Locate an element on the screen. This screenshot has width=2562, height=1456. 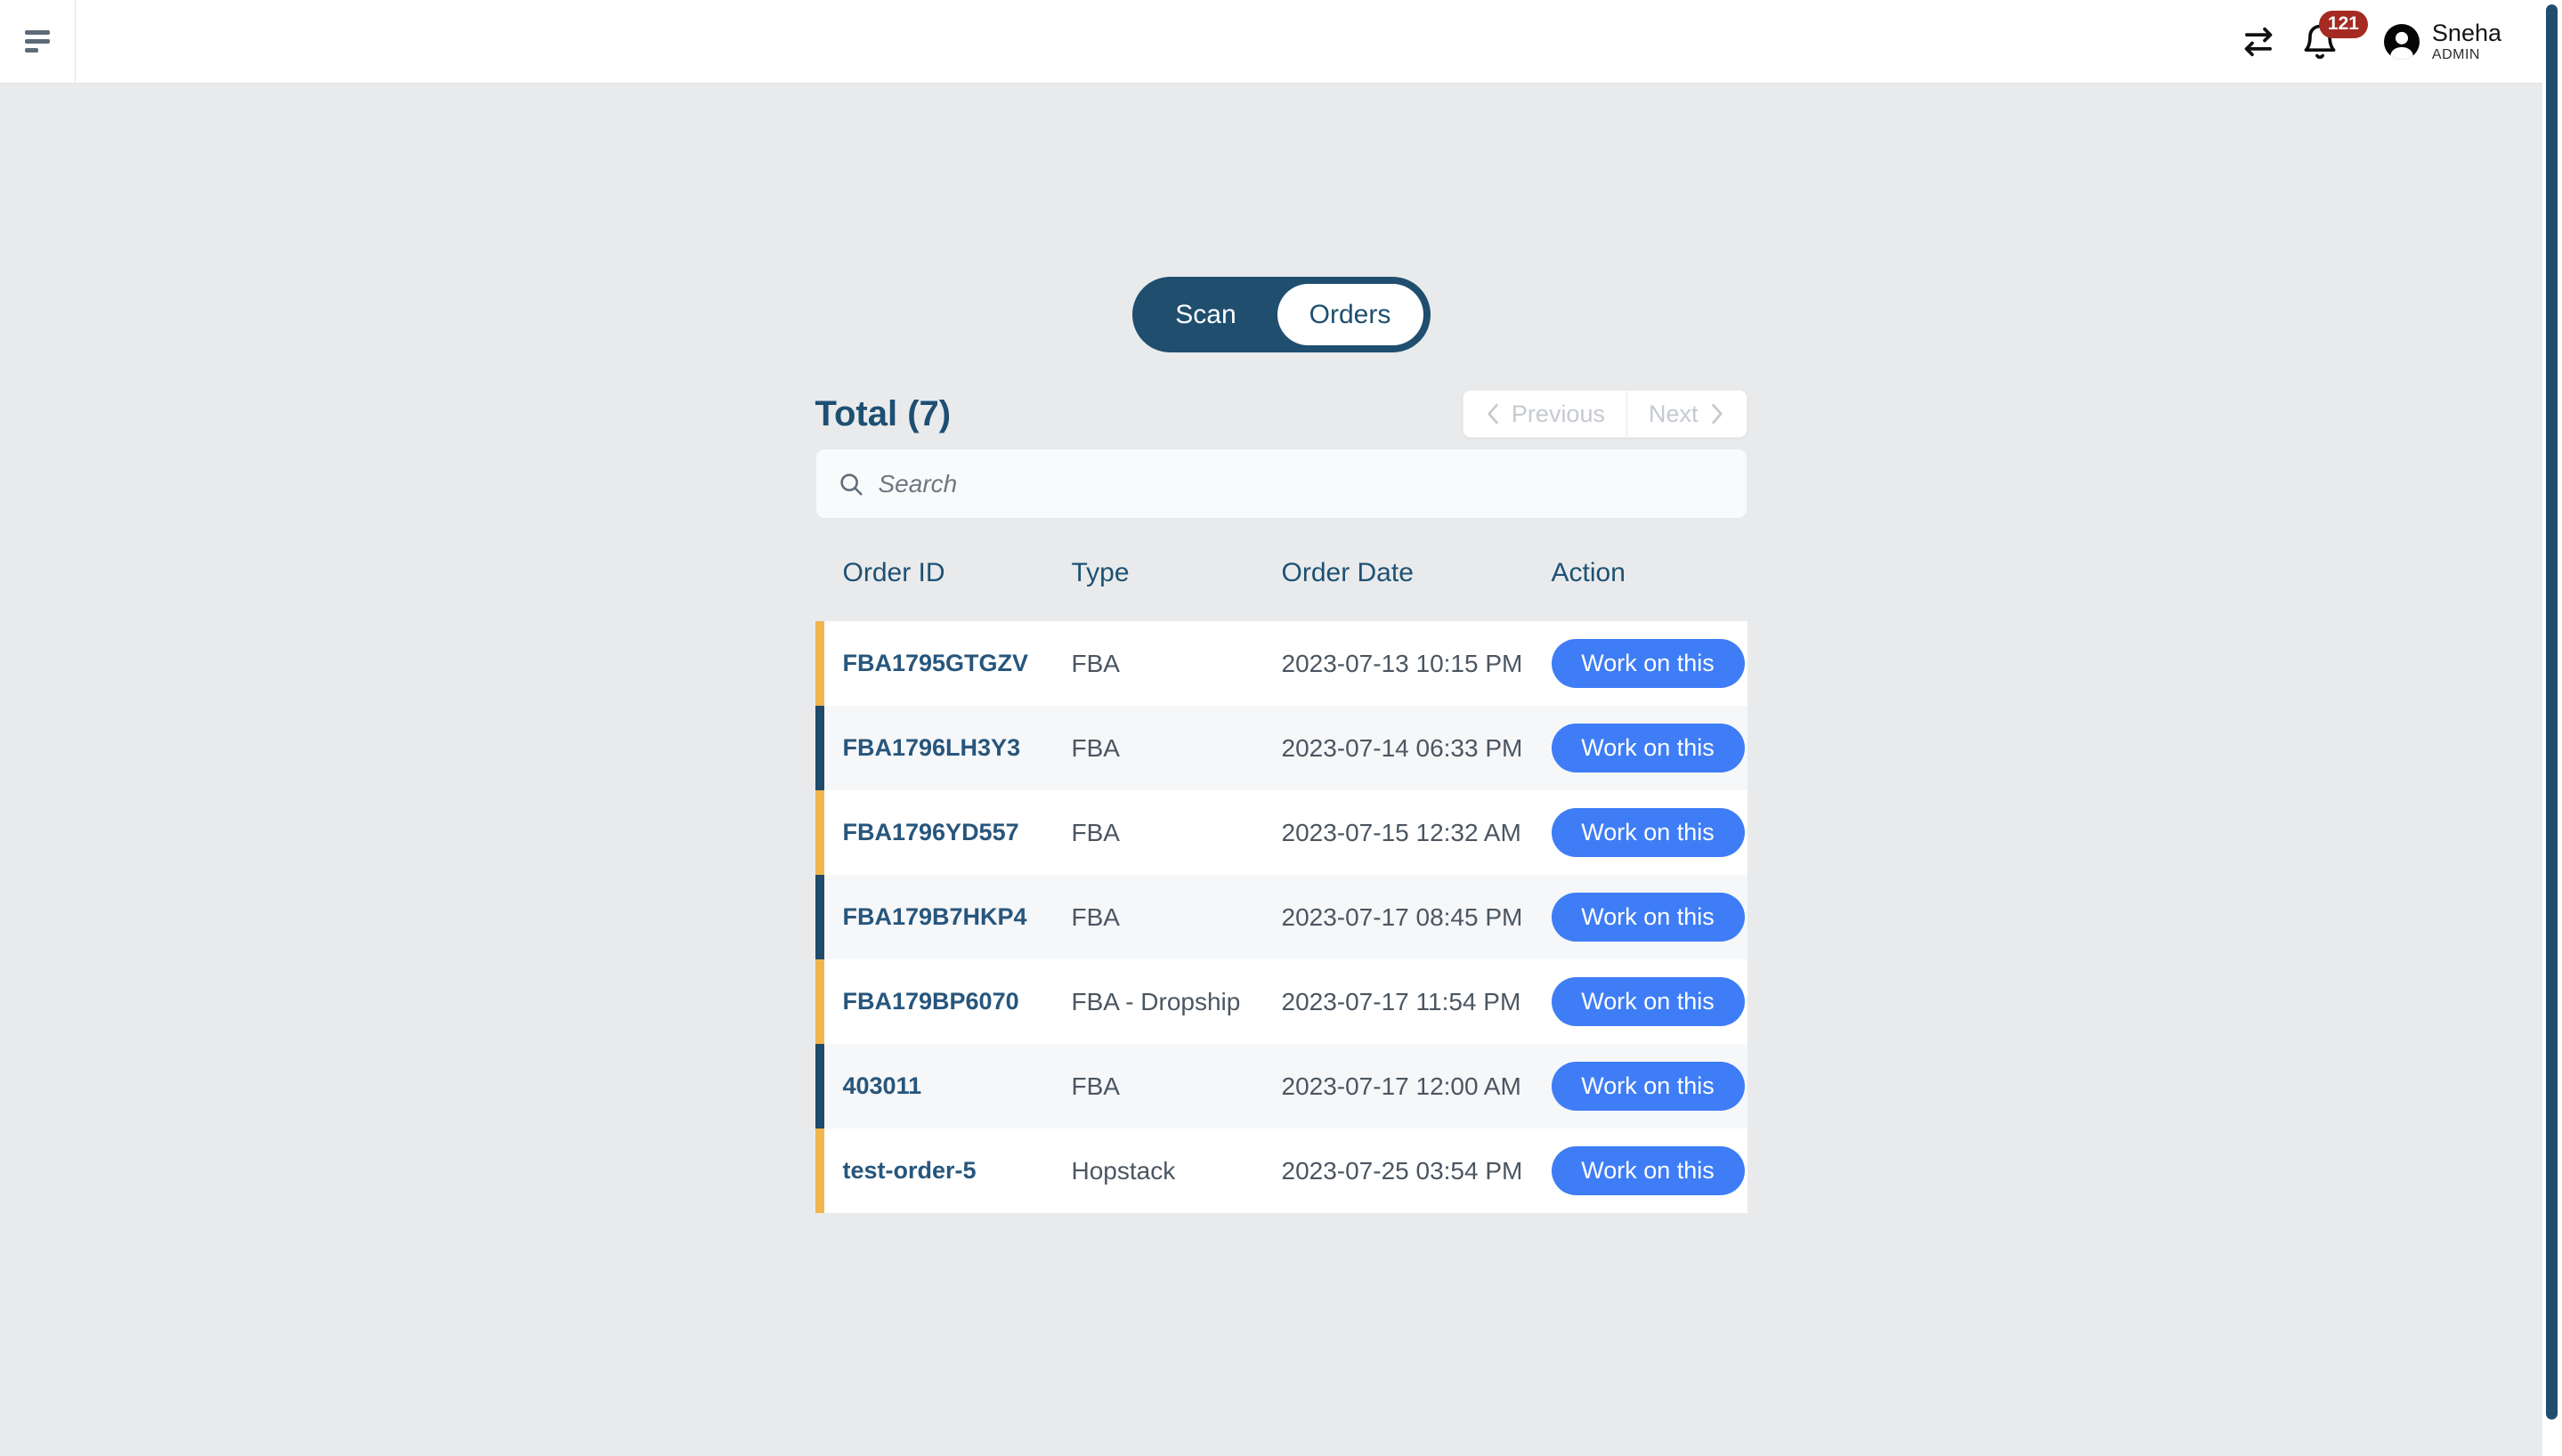
search-bar is located at coordinates (1281, 484).